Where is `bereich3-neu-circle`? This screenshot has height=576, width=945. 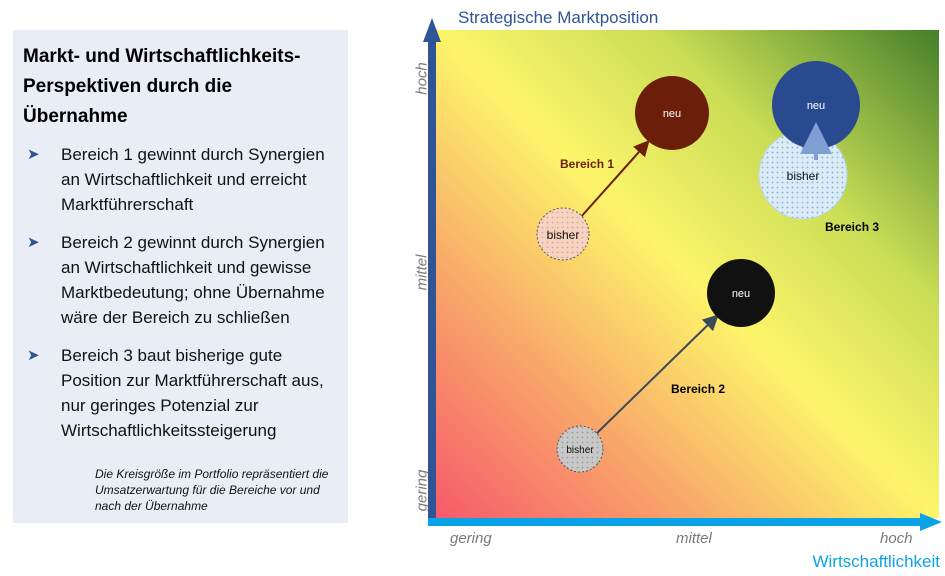 bereich3-neu-circle is located at coordinates (816, 105).